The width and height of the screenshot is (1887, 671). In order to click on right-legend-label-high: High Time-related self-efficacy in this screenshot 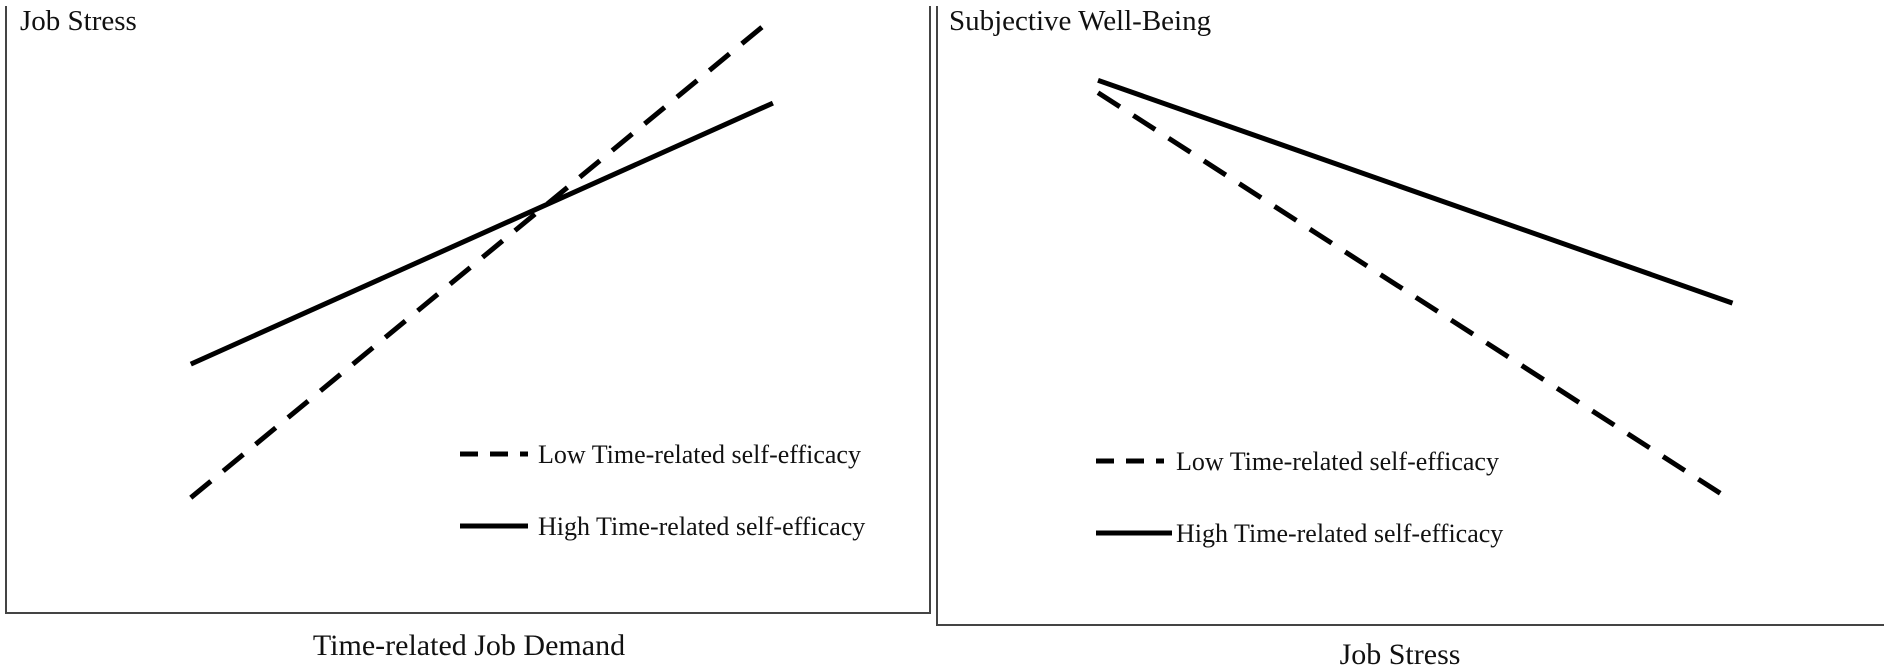, I will do `click(1339, 533)`.